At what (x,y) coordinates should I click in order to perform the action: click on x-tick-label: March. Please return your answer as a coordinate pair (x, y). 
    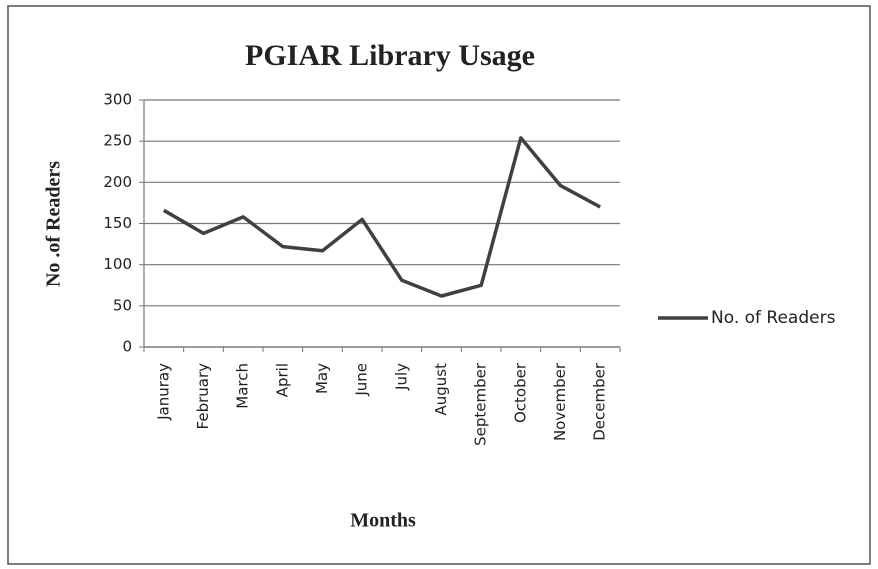
    Looking at the image, I should click on (243, 386).